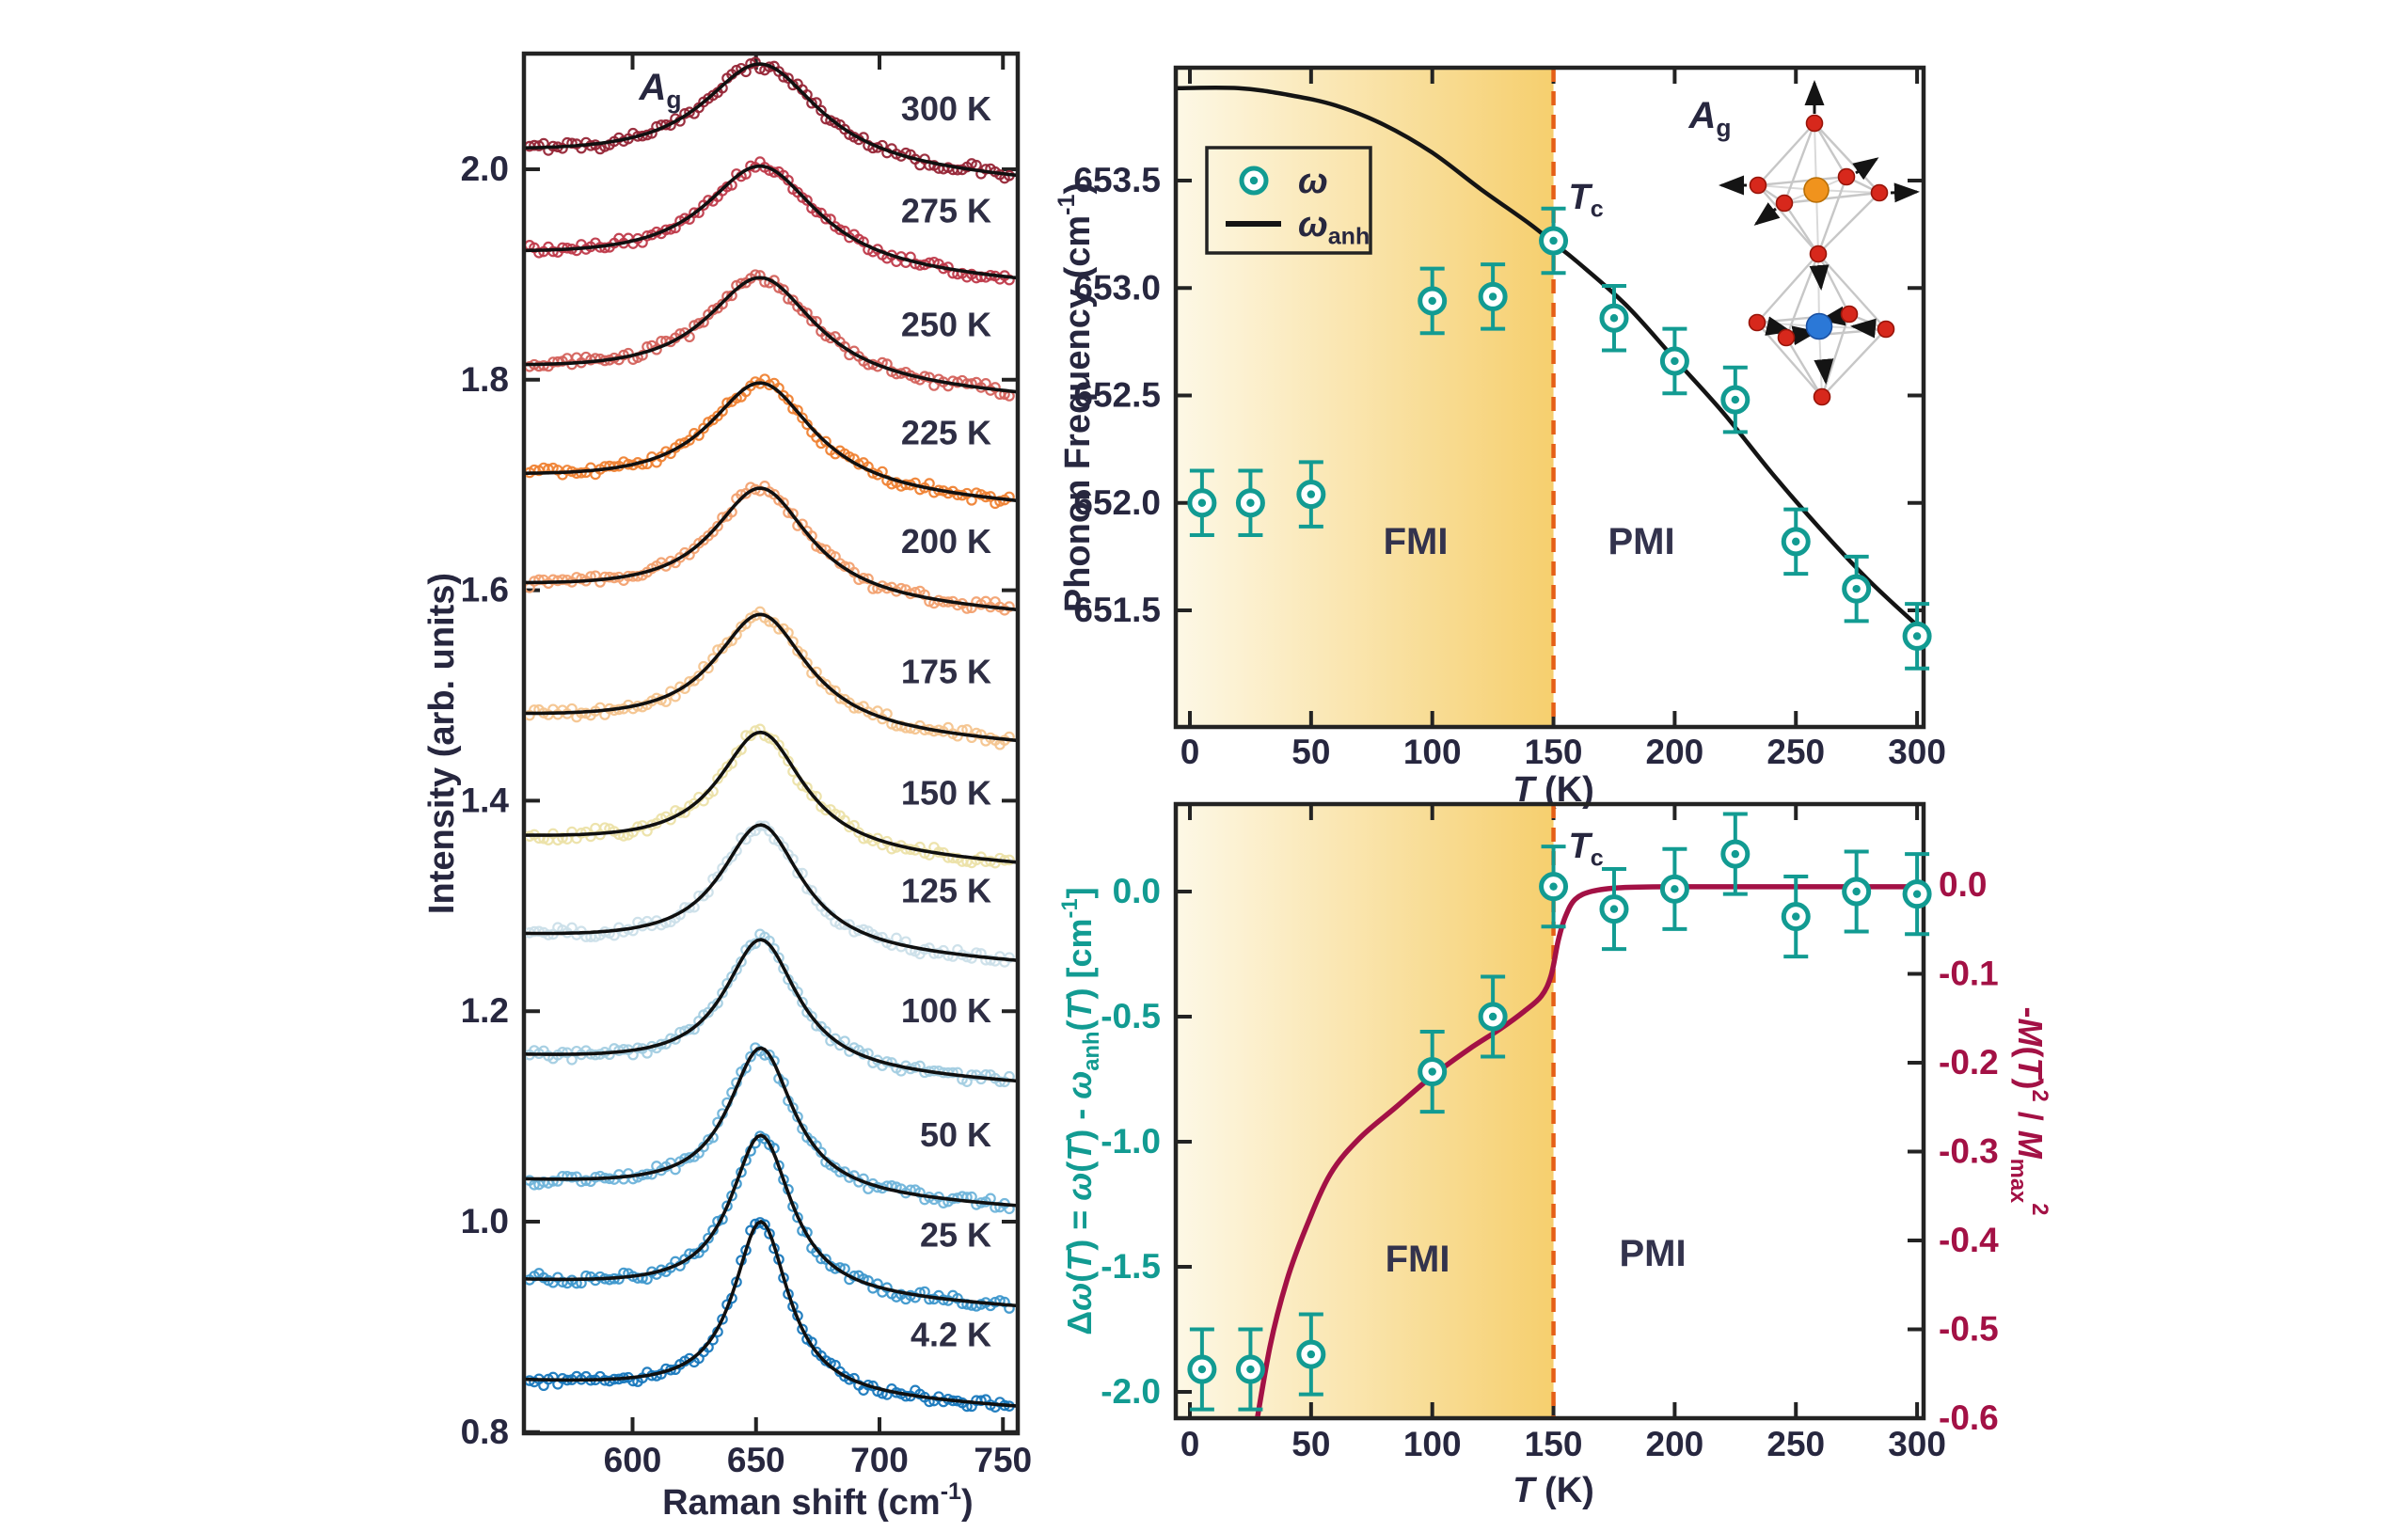 The width and height of the screenshot is (2408, 1532). What do you see at coordinates (442, 744) in the screenshot?
I see `y-axis-title: Intensity (arb. units)` at bounding box center [442, 744].